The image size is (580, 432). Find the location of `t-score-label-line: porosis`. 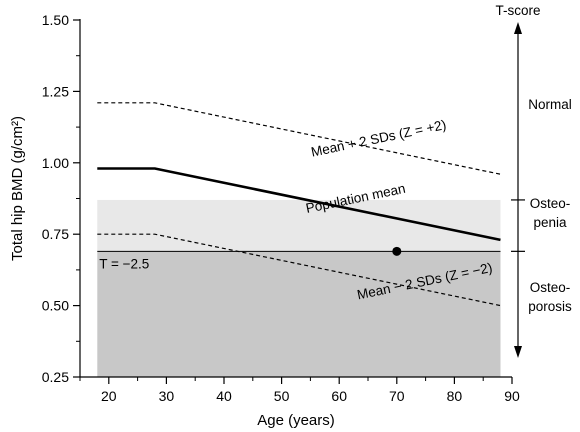

t-score-label-line: porosis is located at coordinates (550, 306).